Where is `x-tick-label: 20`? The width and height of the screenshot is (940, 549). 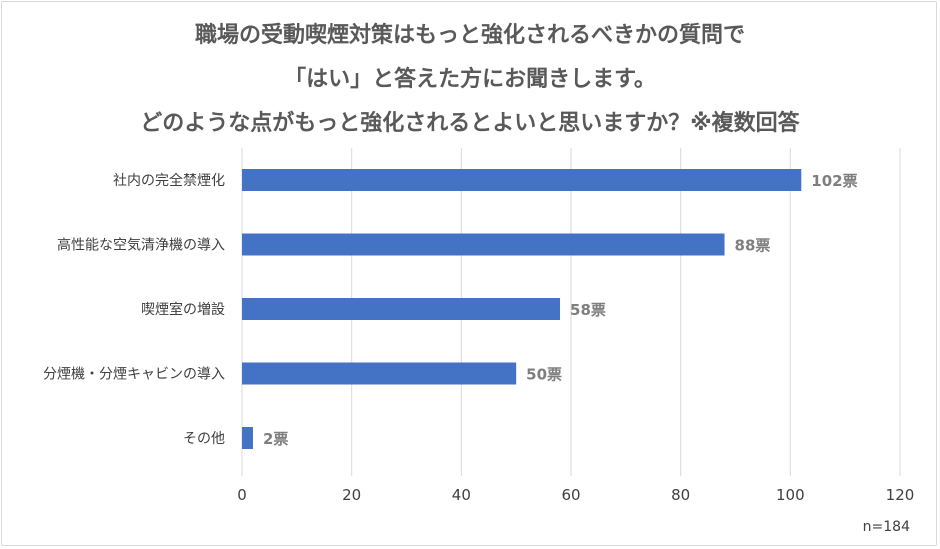
x-tick-label: 20 is located at coordinates (351, 495).